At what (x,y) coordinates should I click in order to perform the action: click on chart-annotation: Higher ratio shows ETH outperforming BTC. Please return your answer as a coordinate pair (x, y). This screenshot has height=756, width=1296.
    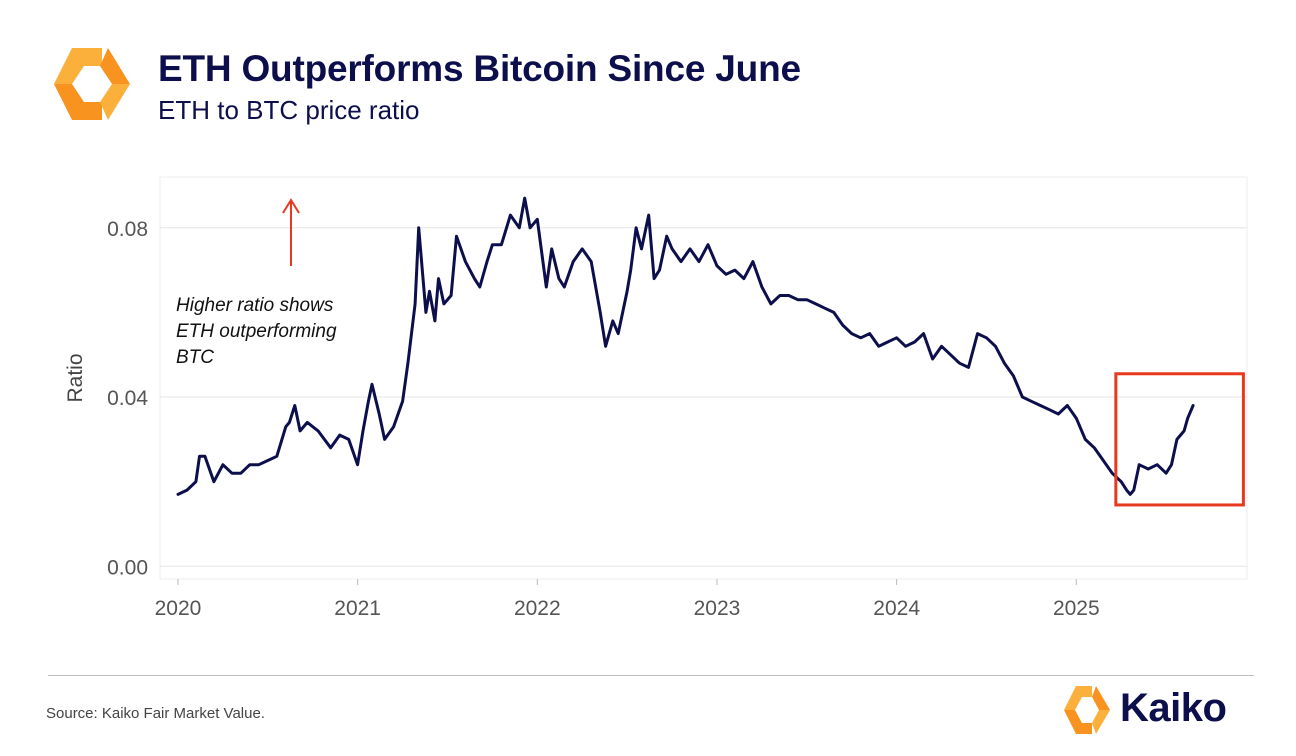
    Looking at the image, I should click on (276, 332).